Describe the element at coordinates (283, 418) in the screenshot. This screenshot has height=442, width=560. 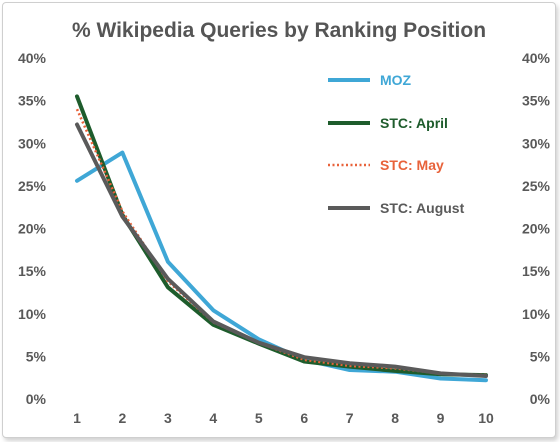
I see `x-axis: 1 2 3 4 5 6 7 8 9 10` at that location.